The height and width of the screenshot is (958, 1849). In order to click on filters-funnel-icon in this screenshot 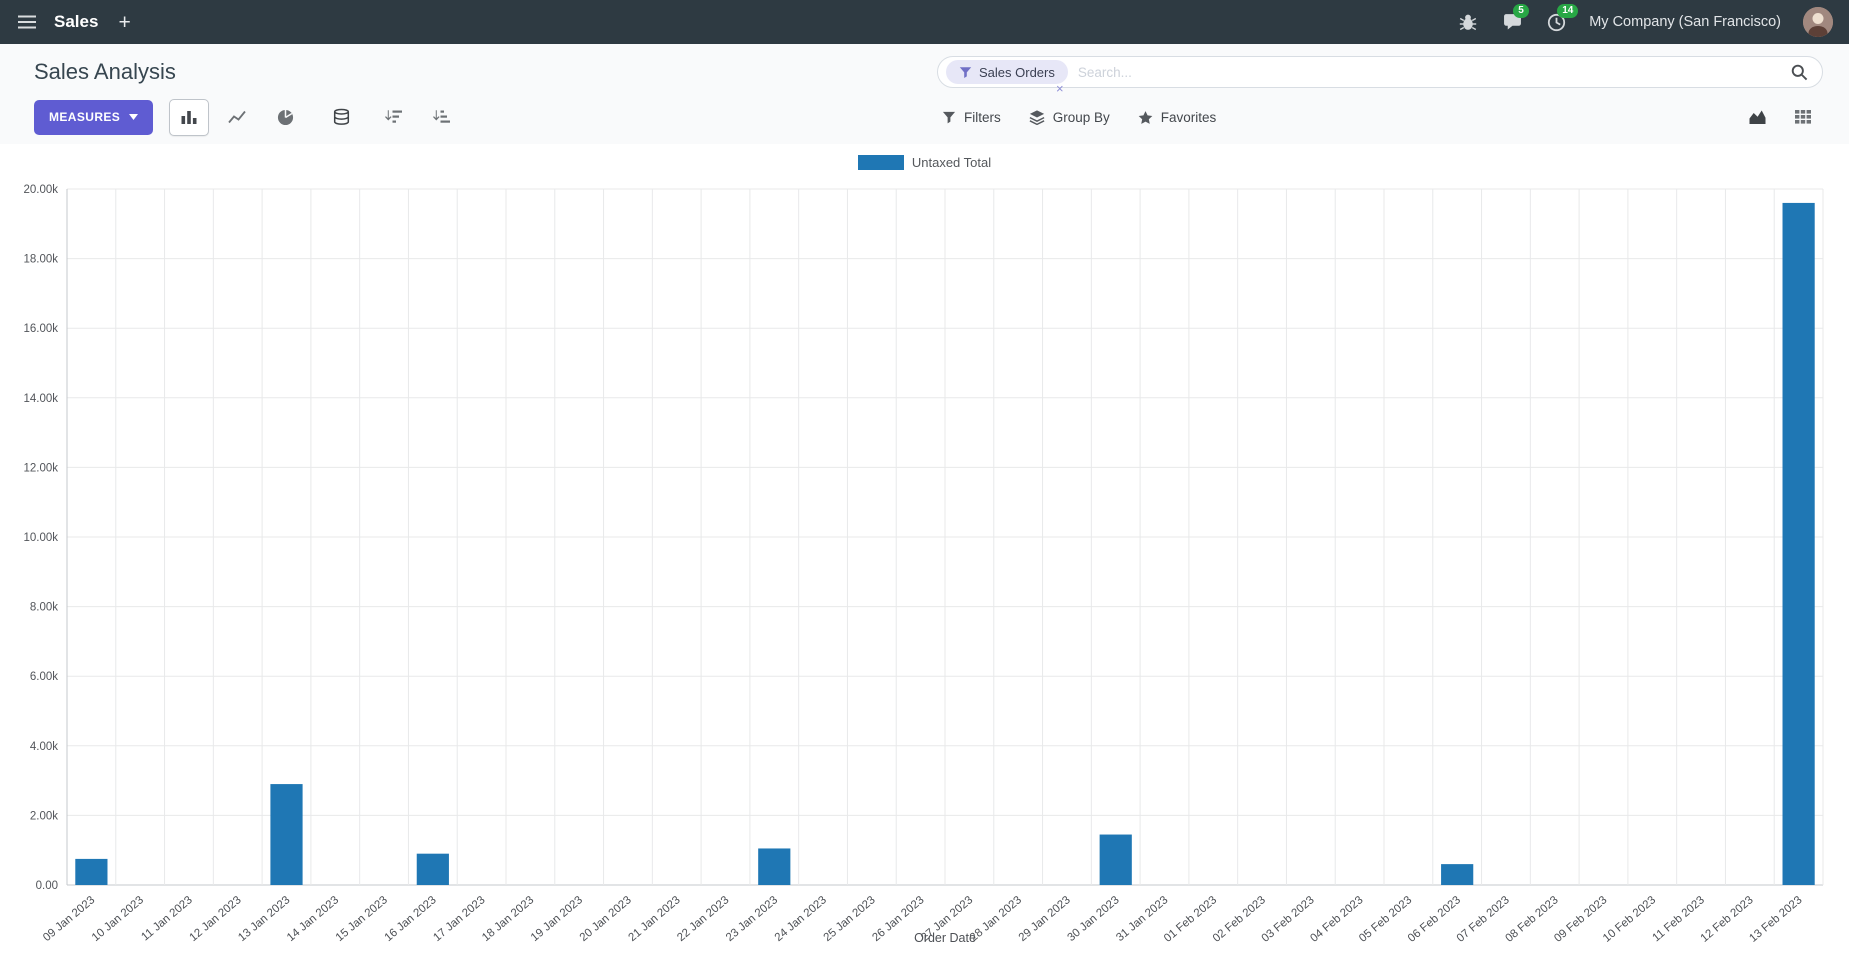, I will do `click(949, 117)`.